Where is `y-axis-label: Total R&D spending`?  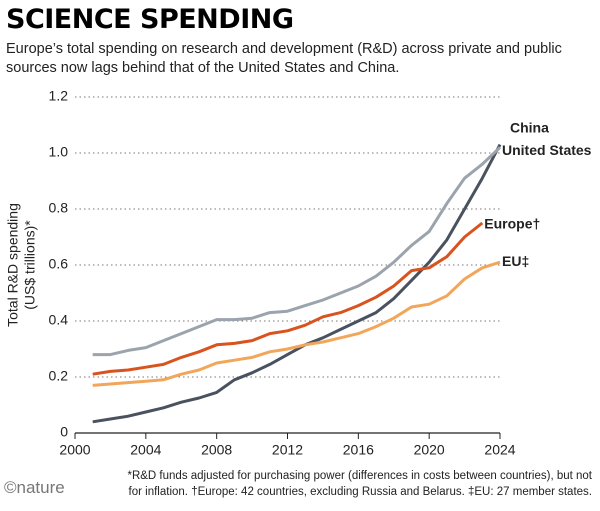
y-axis-label: Total R&D spending is located at coordinates (13, 265).